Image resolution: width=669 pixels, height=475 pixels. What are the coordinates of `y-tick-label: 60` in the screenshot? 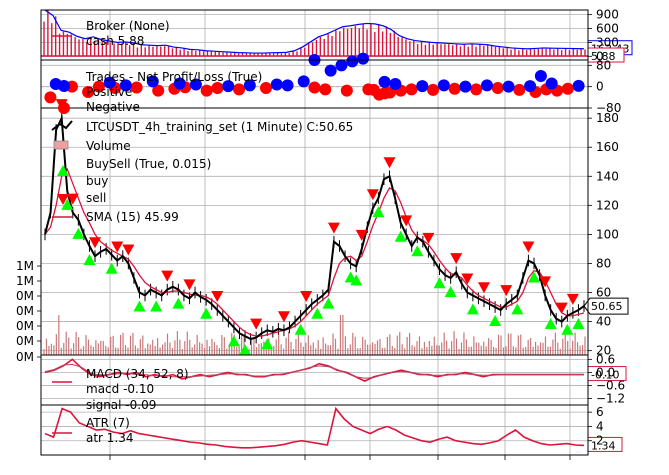 It's located at (603, 293).